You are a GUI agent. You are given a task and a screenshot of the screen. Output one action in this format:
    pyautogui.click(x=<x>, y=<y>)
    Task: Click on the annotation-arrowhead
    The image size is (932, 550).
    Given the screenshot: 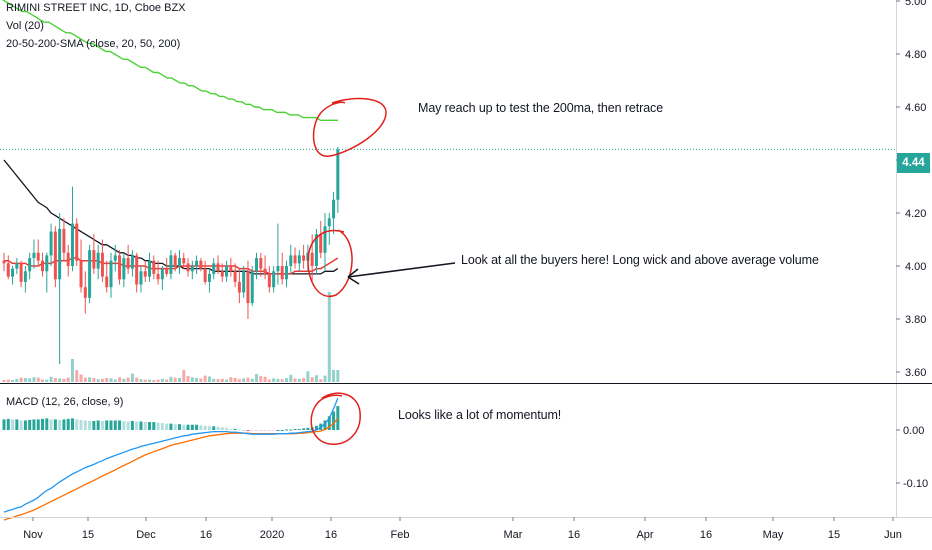 What is the action you would take?
    pyautogui.click(x=353, y=276)
    